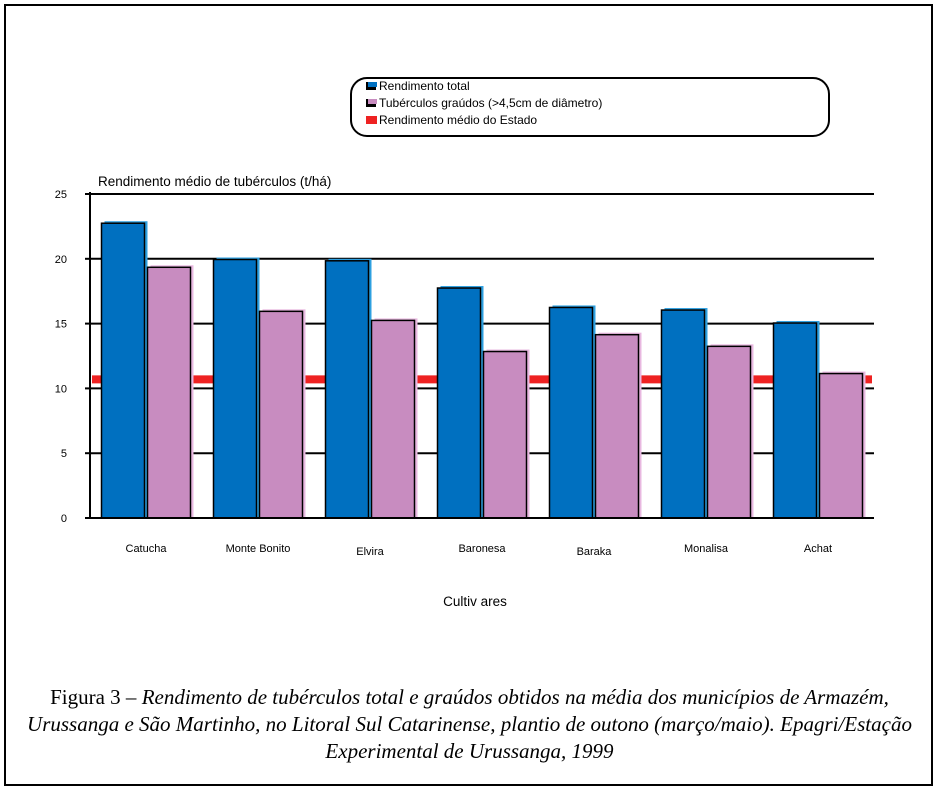  I want to click on category-label-2: Elvira, so click(370, 552).